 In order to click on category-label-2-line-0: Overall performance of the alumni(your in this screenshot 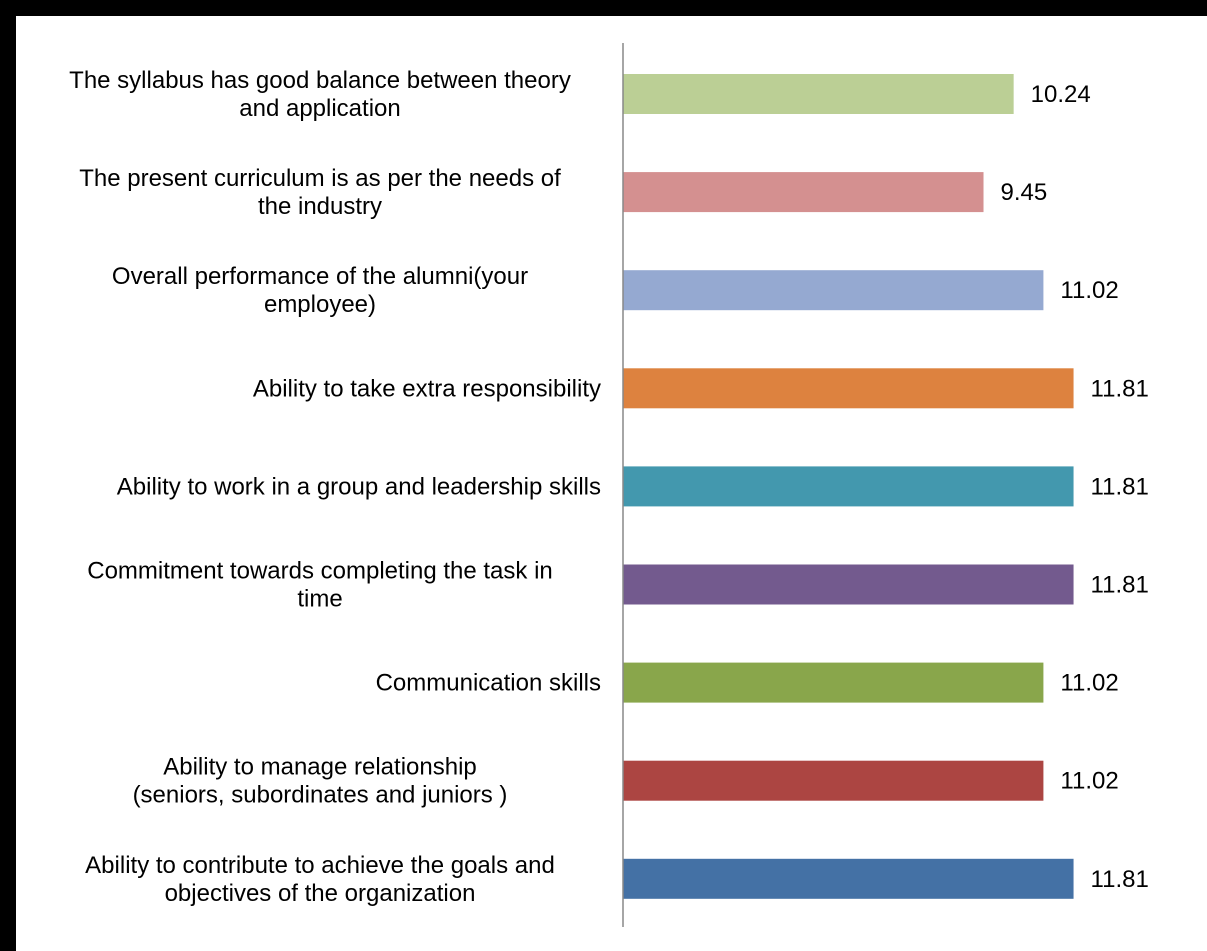, I will do `click(320, 276)`.